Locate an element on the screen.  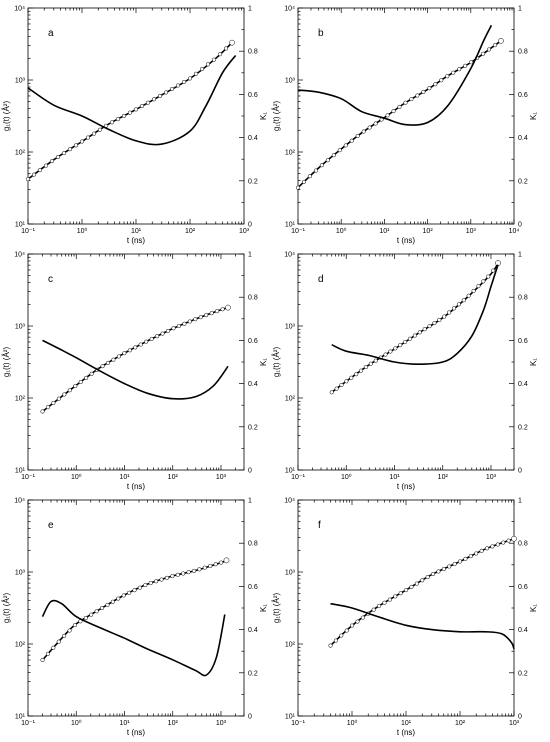
y-right-tick-label: 0.8 is located at coordinates (523, 544).